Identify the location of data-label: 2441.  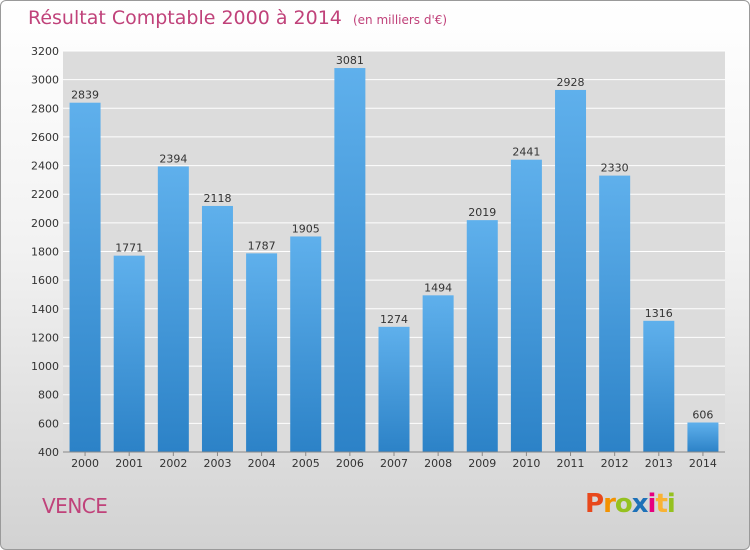
(526, 152).